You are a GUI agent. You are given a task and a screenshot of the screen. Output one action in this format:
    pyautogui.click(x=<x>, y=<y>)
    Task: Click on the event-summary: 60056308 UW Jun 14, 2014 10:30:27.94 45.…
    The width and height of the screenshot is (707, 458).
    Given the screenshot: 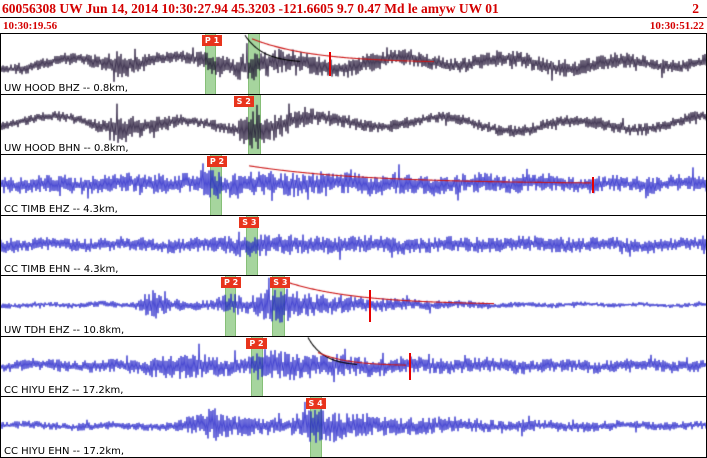 What is the action you would take?
    pyautogui.click(x=250, y=8)
    